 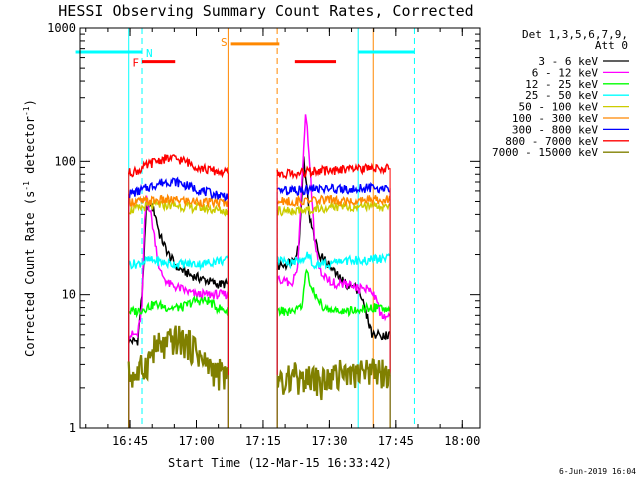 What do you see at coordinates (61, 28) in the screenshot?
I see `y-tick-label: 1000` at bounding box center [61, 28].